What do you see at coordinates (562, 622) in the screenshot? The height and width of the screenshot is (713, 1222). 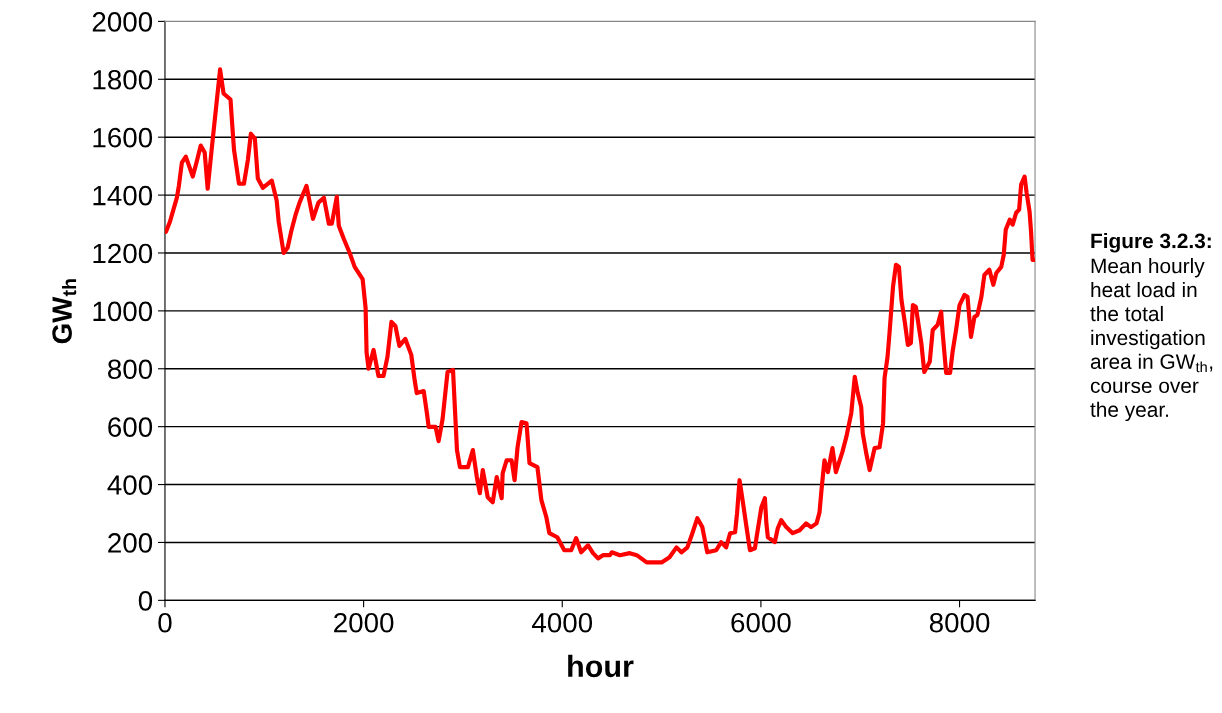 I see `x-tick-label: 4000` at bounding box center [562, 622].